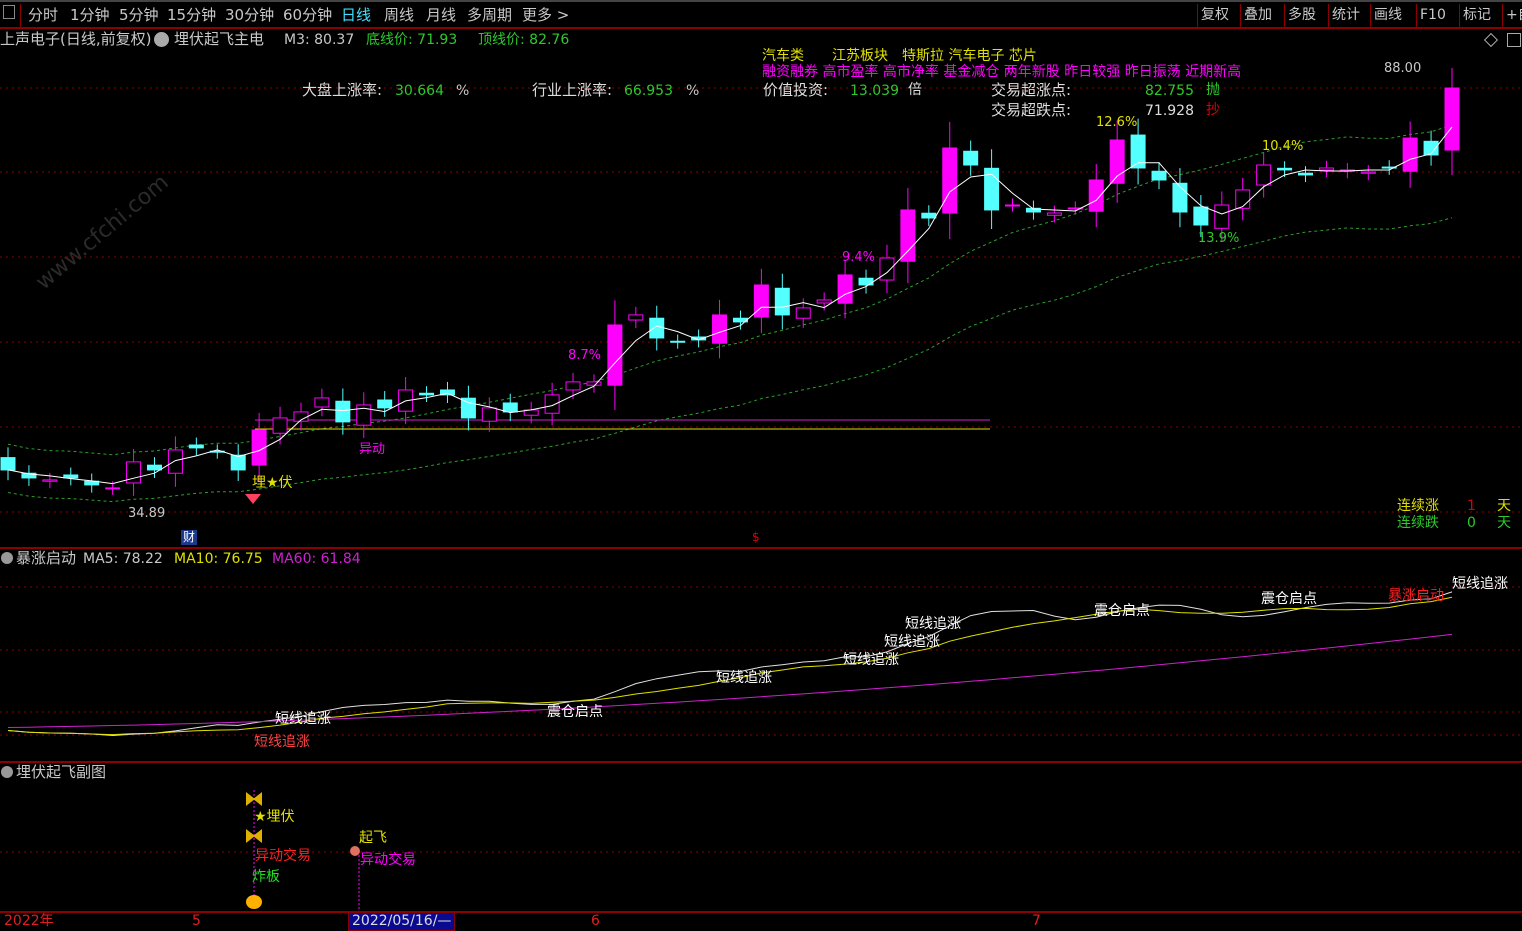 The width and height of the screenshot is (1522, 931). Describe the element at coordinates (196, 921) in the screenshot. I see `axis-label: 5` at that location.